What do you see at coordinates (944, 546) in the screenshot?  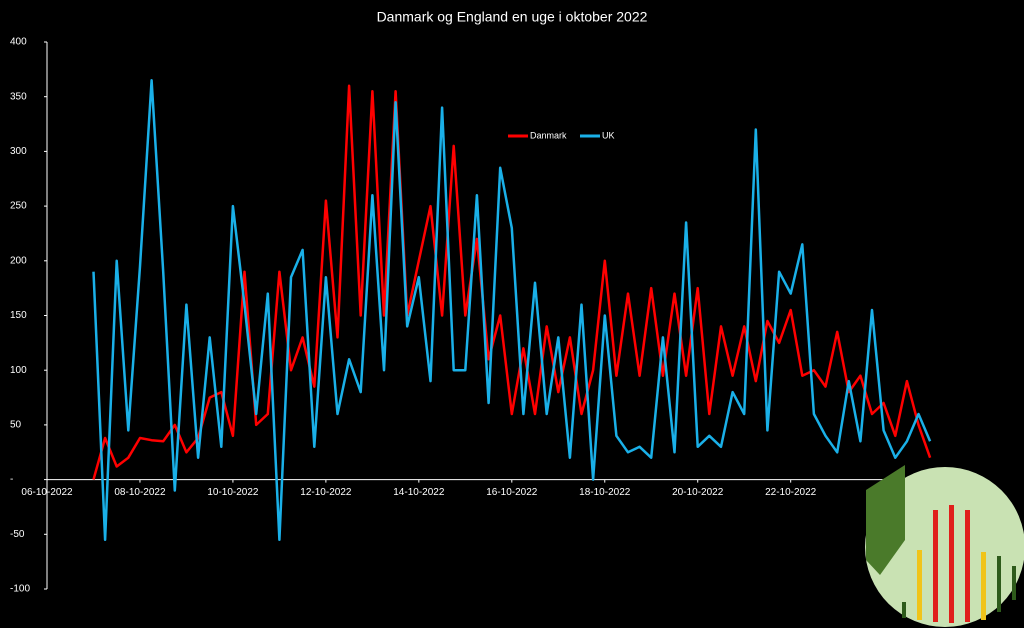 I see `logo` at bounding box center [944, 546].